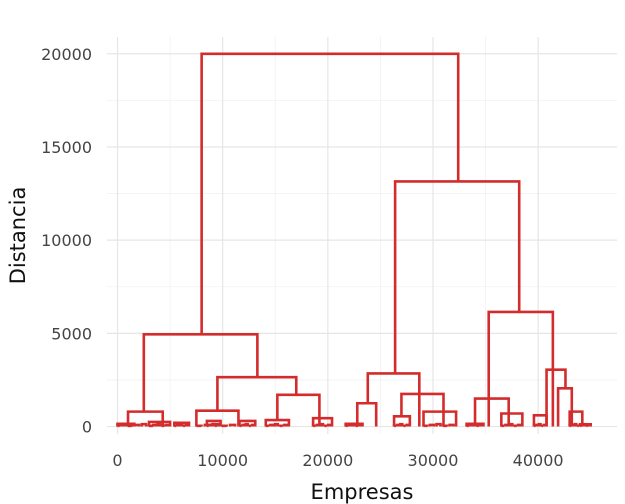 This screenshot has height=504, width=625. Describe the element at coordinates (433, 460) in the screenshot. I see `x-tick-label: 30000` at that location.